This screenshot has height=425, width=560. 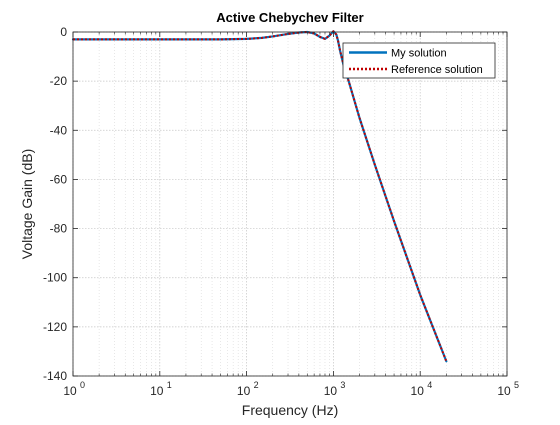 I want to click on x-tick-label-exponent: 5, so click(x=516, y=385).